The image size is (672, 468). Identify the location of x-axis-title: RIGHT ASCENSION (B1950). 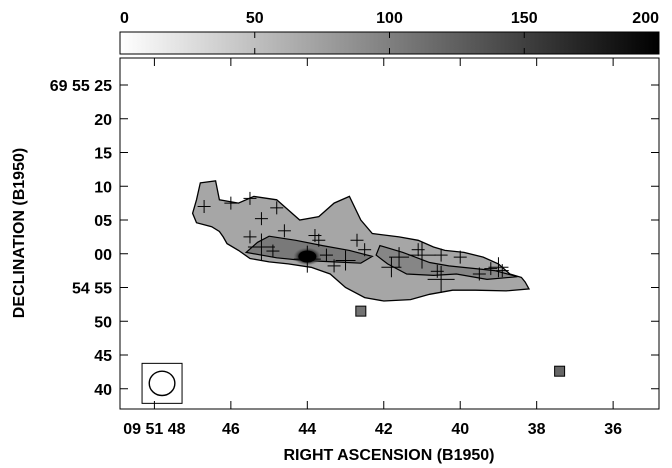
(389, 455).